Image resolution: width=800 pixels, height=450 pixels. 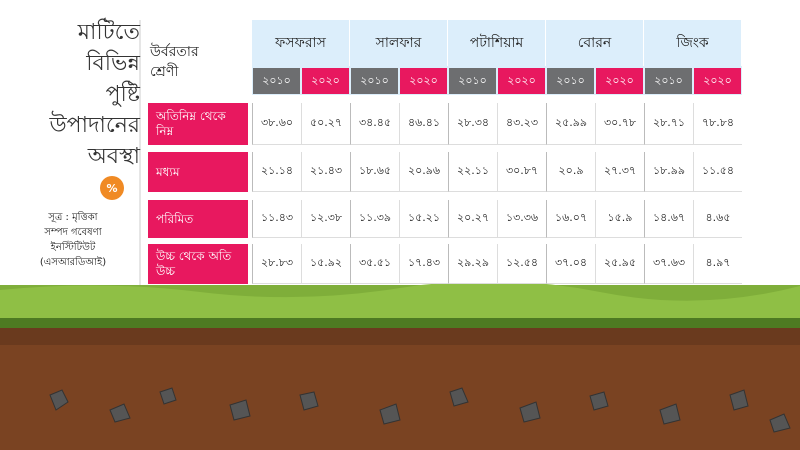 I want to click on title-line: অবস্থা, so click(x=113, y=156).